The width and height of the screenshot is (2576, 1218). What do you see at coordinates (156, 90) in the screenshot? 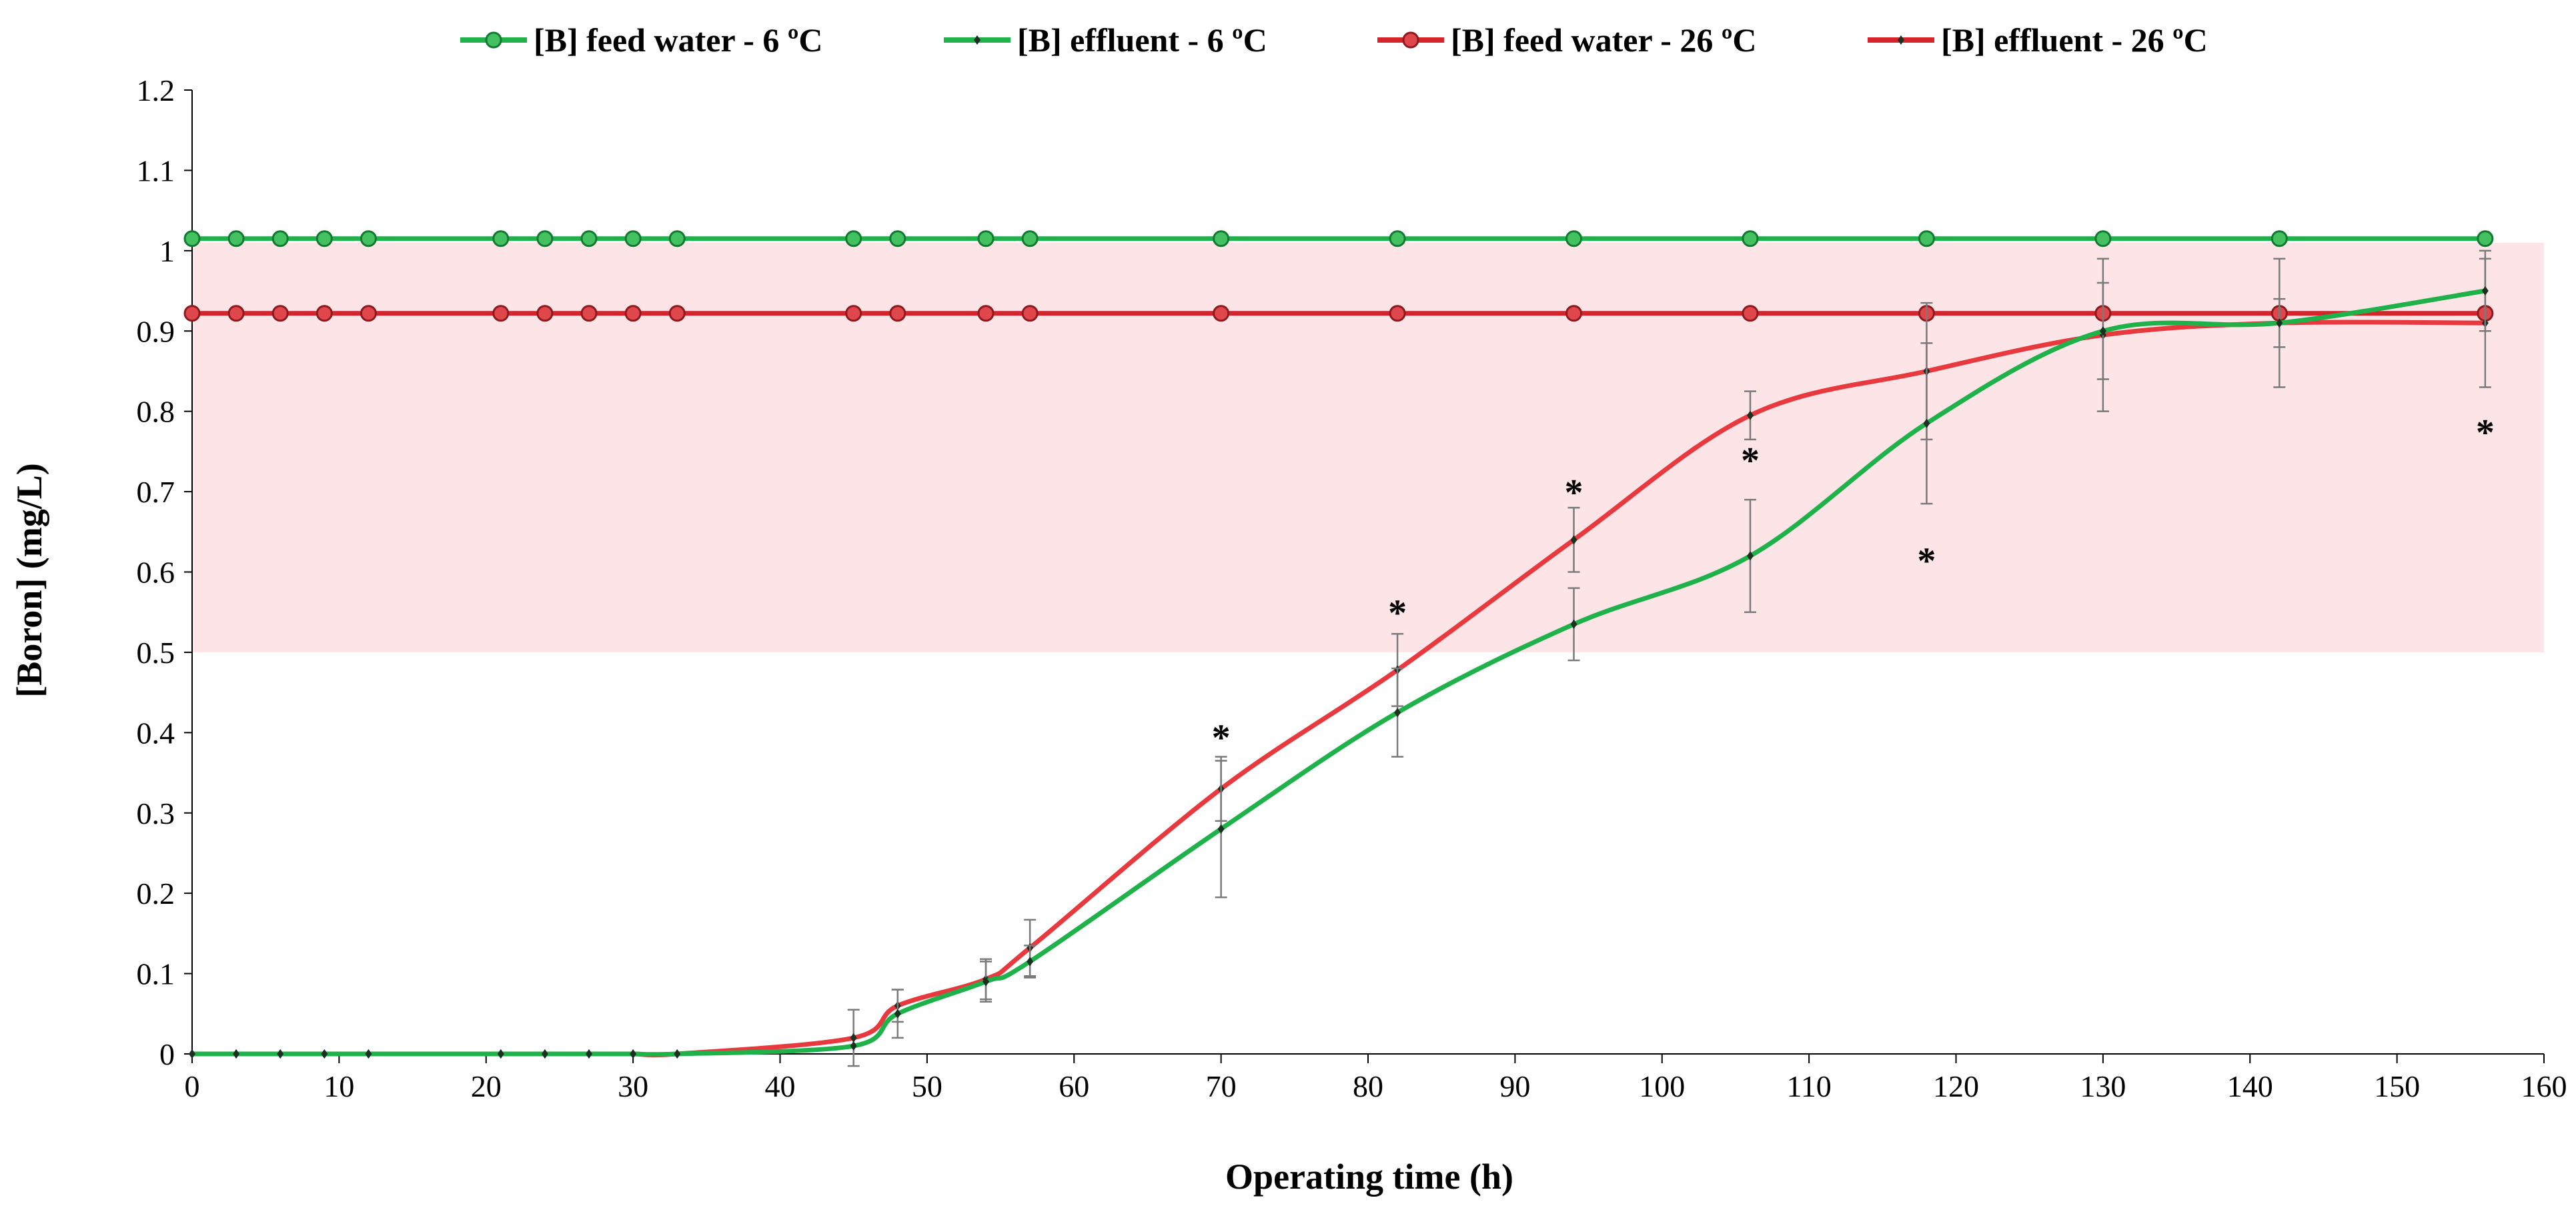
I see `y-tick-label: 1.2` at bounding box center [156, 90].